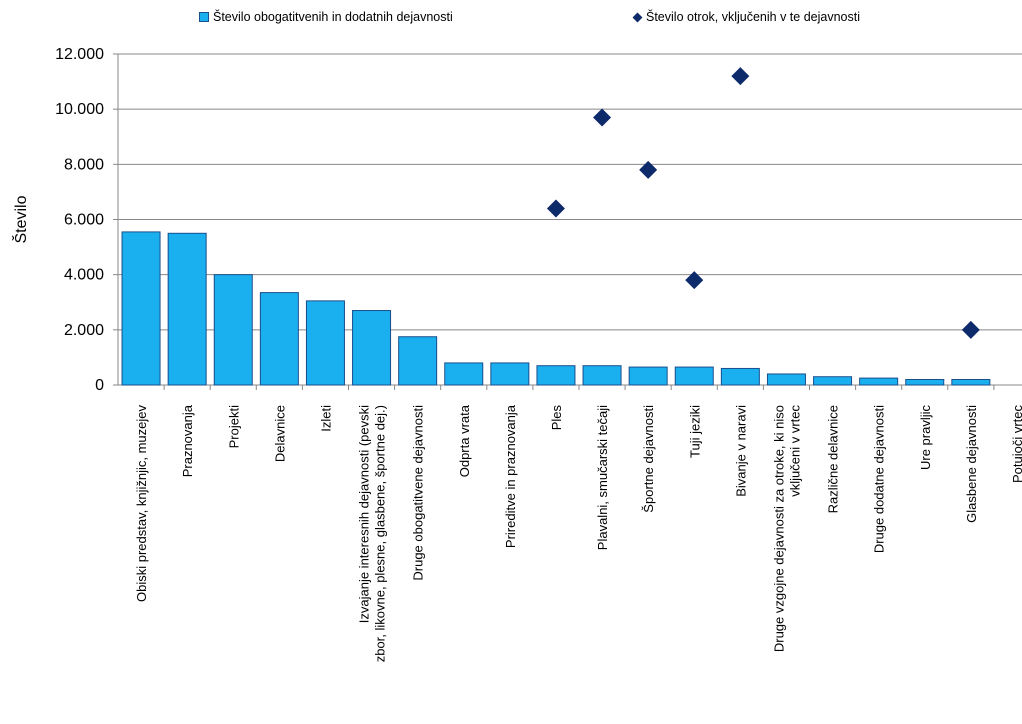  What do you see at coordinates (556, 418) in the screenshot?
I see `x-tick-label: Ples` at bounding box center [556, 418].